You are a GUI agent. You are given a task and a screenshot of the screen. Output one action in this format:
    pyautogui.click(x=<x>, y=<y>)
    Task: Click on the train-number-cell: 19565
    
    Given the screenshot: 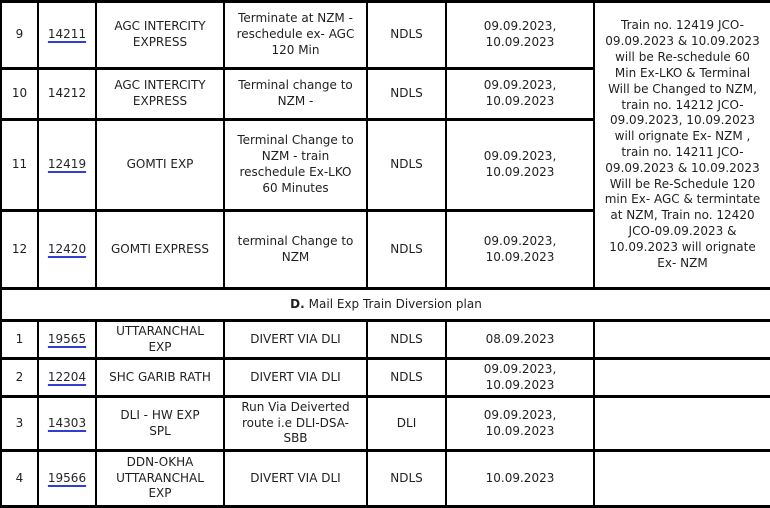 What is the action you would take?
    pyautogui.click(x=67, y=339)
    